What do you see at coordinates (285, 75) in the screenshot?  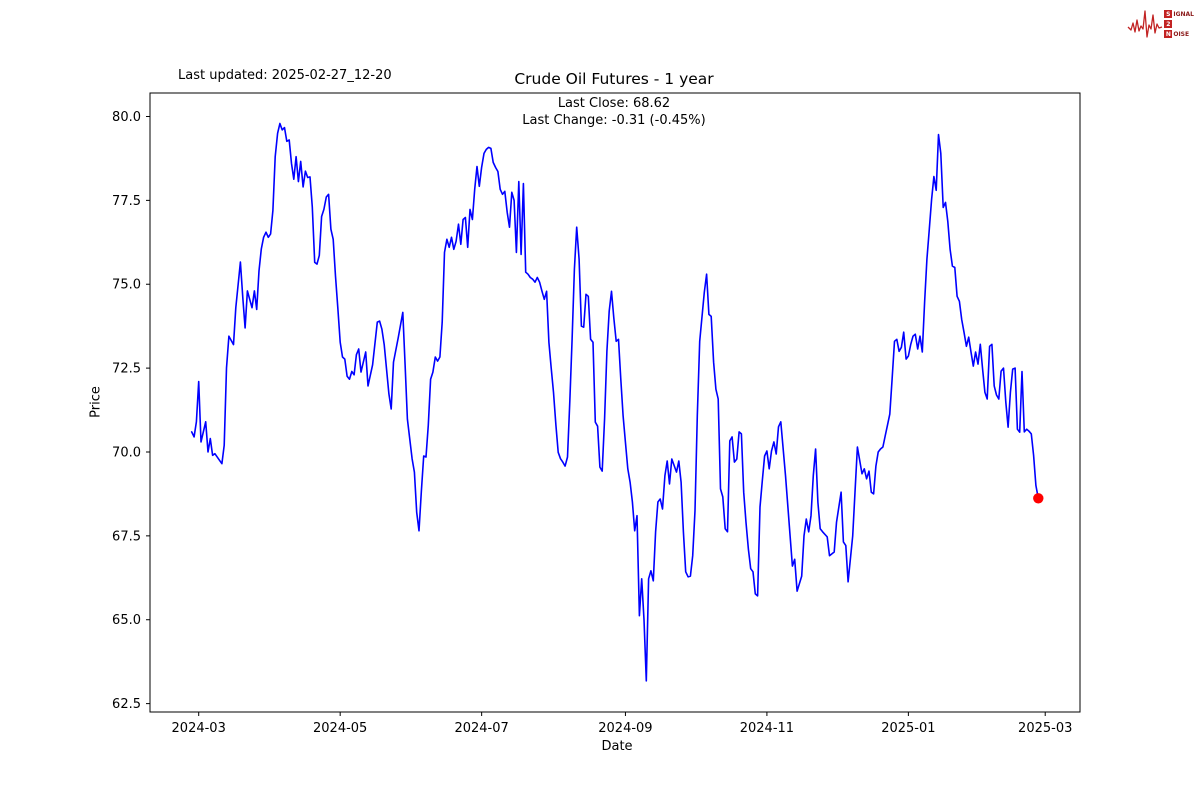 I see `last-updated-text: Last updated: 2025-02-27_12-20` at bounding box center [285, 75].